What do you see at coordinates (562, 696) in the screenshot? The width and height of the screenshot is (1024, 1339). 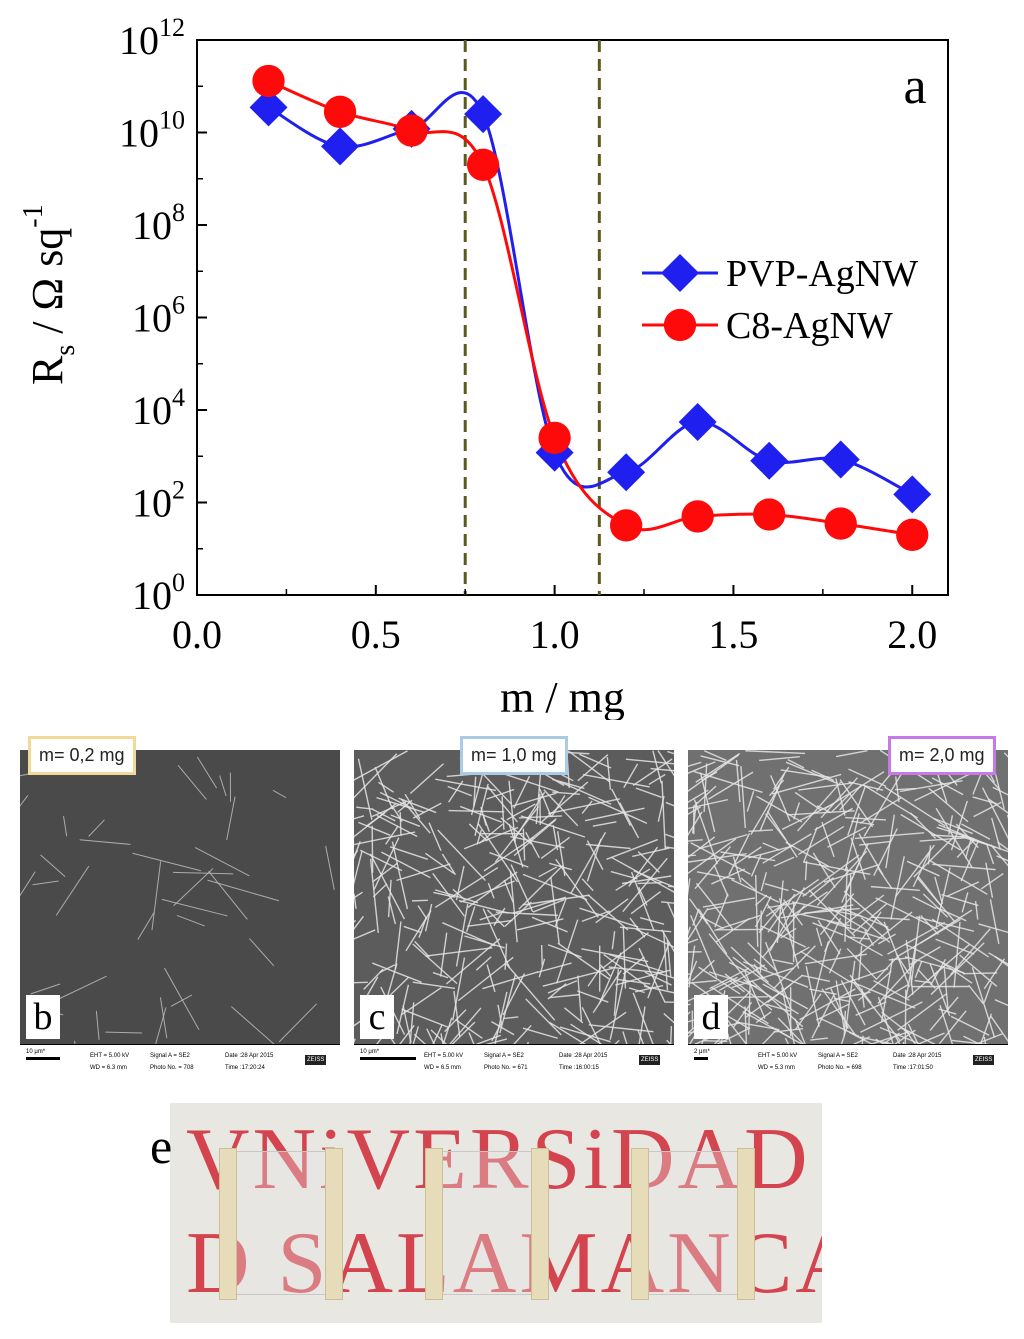 I see `x-axis-label: m / mg` at bounding box center [562, 696].